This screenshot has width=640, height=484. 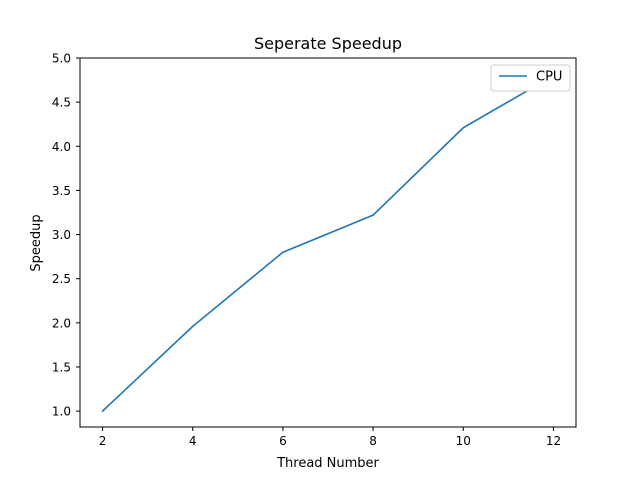 I want to click on y-tick-label: 4.5, so click(x=61, y=103).